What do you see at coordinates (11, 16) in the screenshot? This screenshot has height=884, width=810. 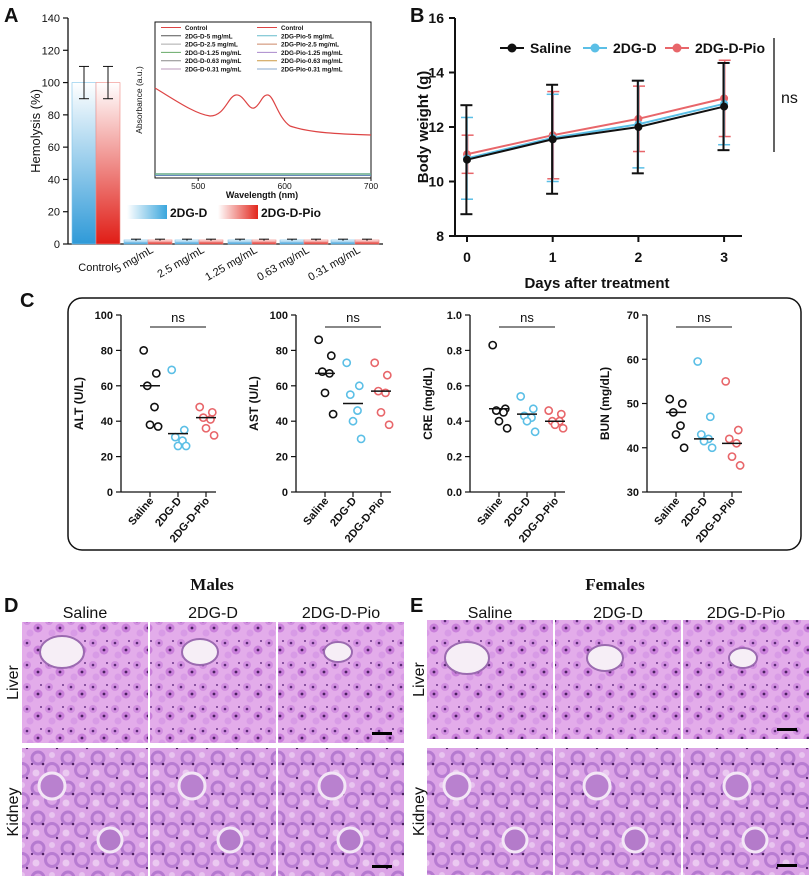 I see `panel-label-a: A` at bounding box center [11, 16].